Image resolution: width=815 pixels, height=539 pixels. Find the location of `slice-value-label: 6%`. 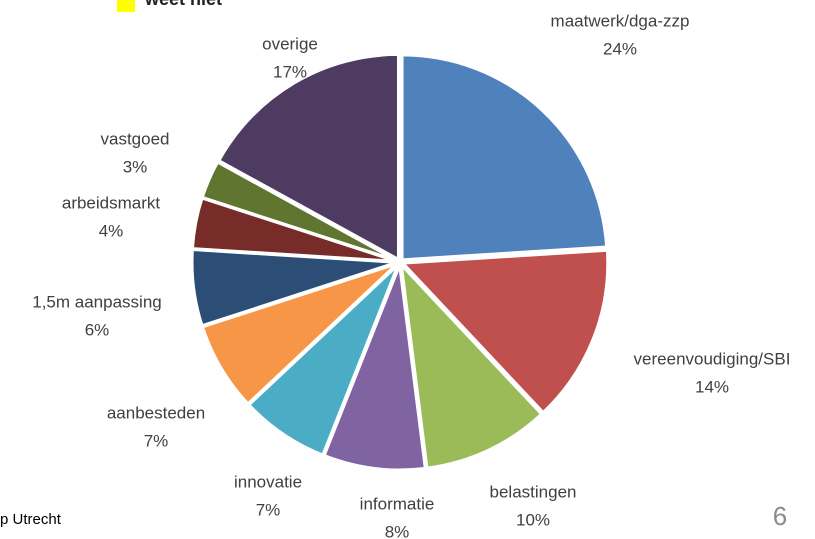

slice-value-label: 6% is located at coordinates (97, 329).